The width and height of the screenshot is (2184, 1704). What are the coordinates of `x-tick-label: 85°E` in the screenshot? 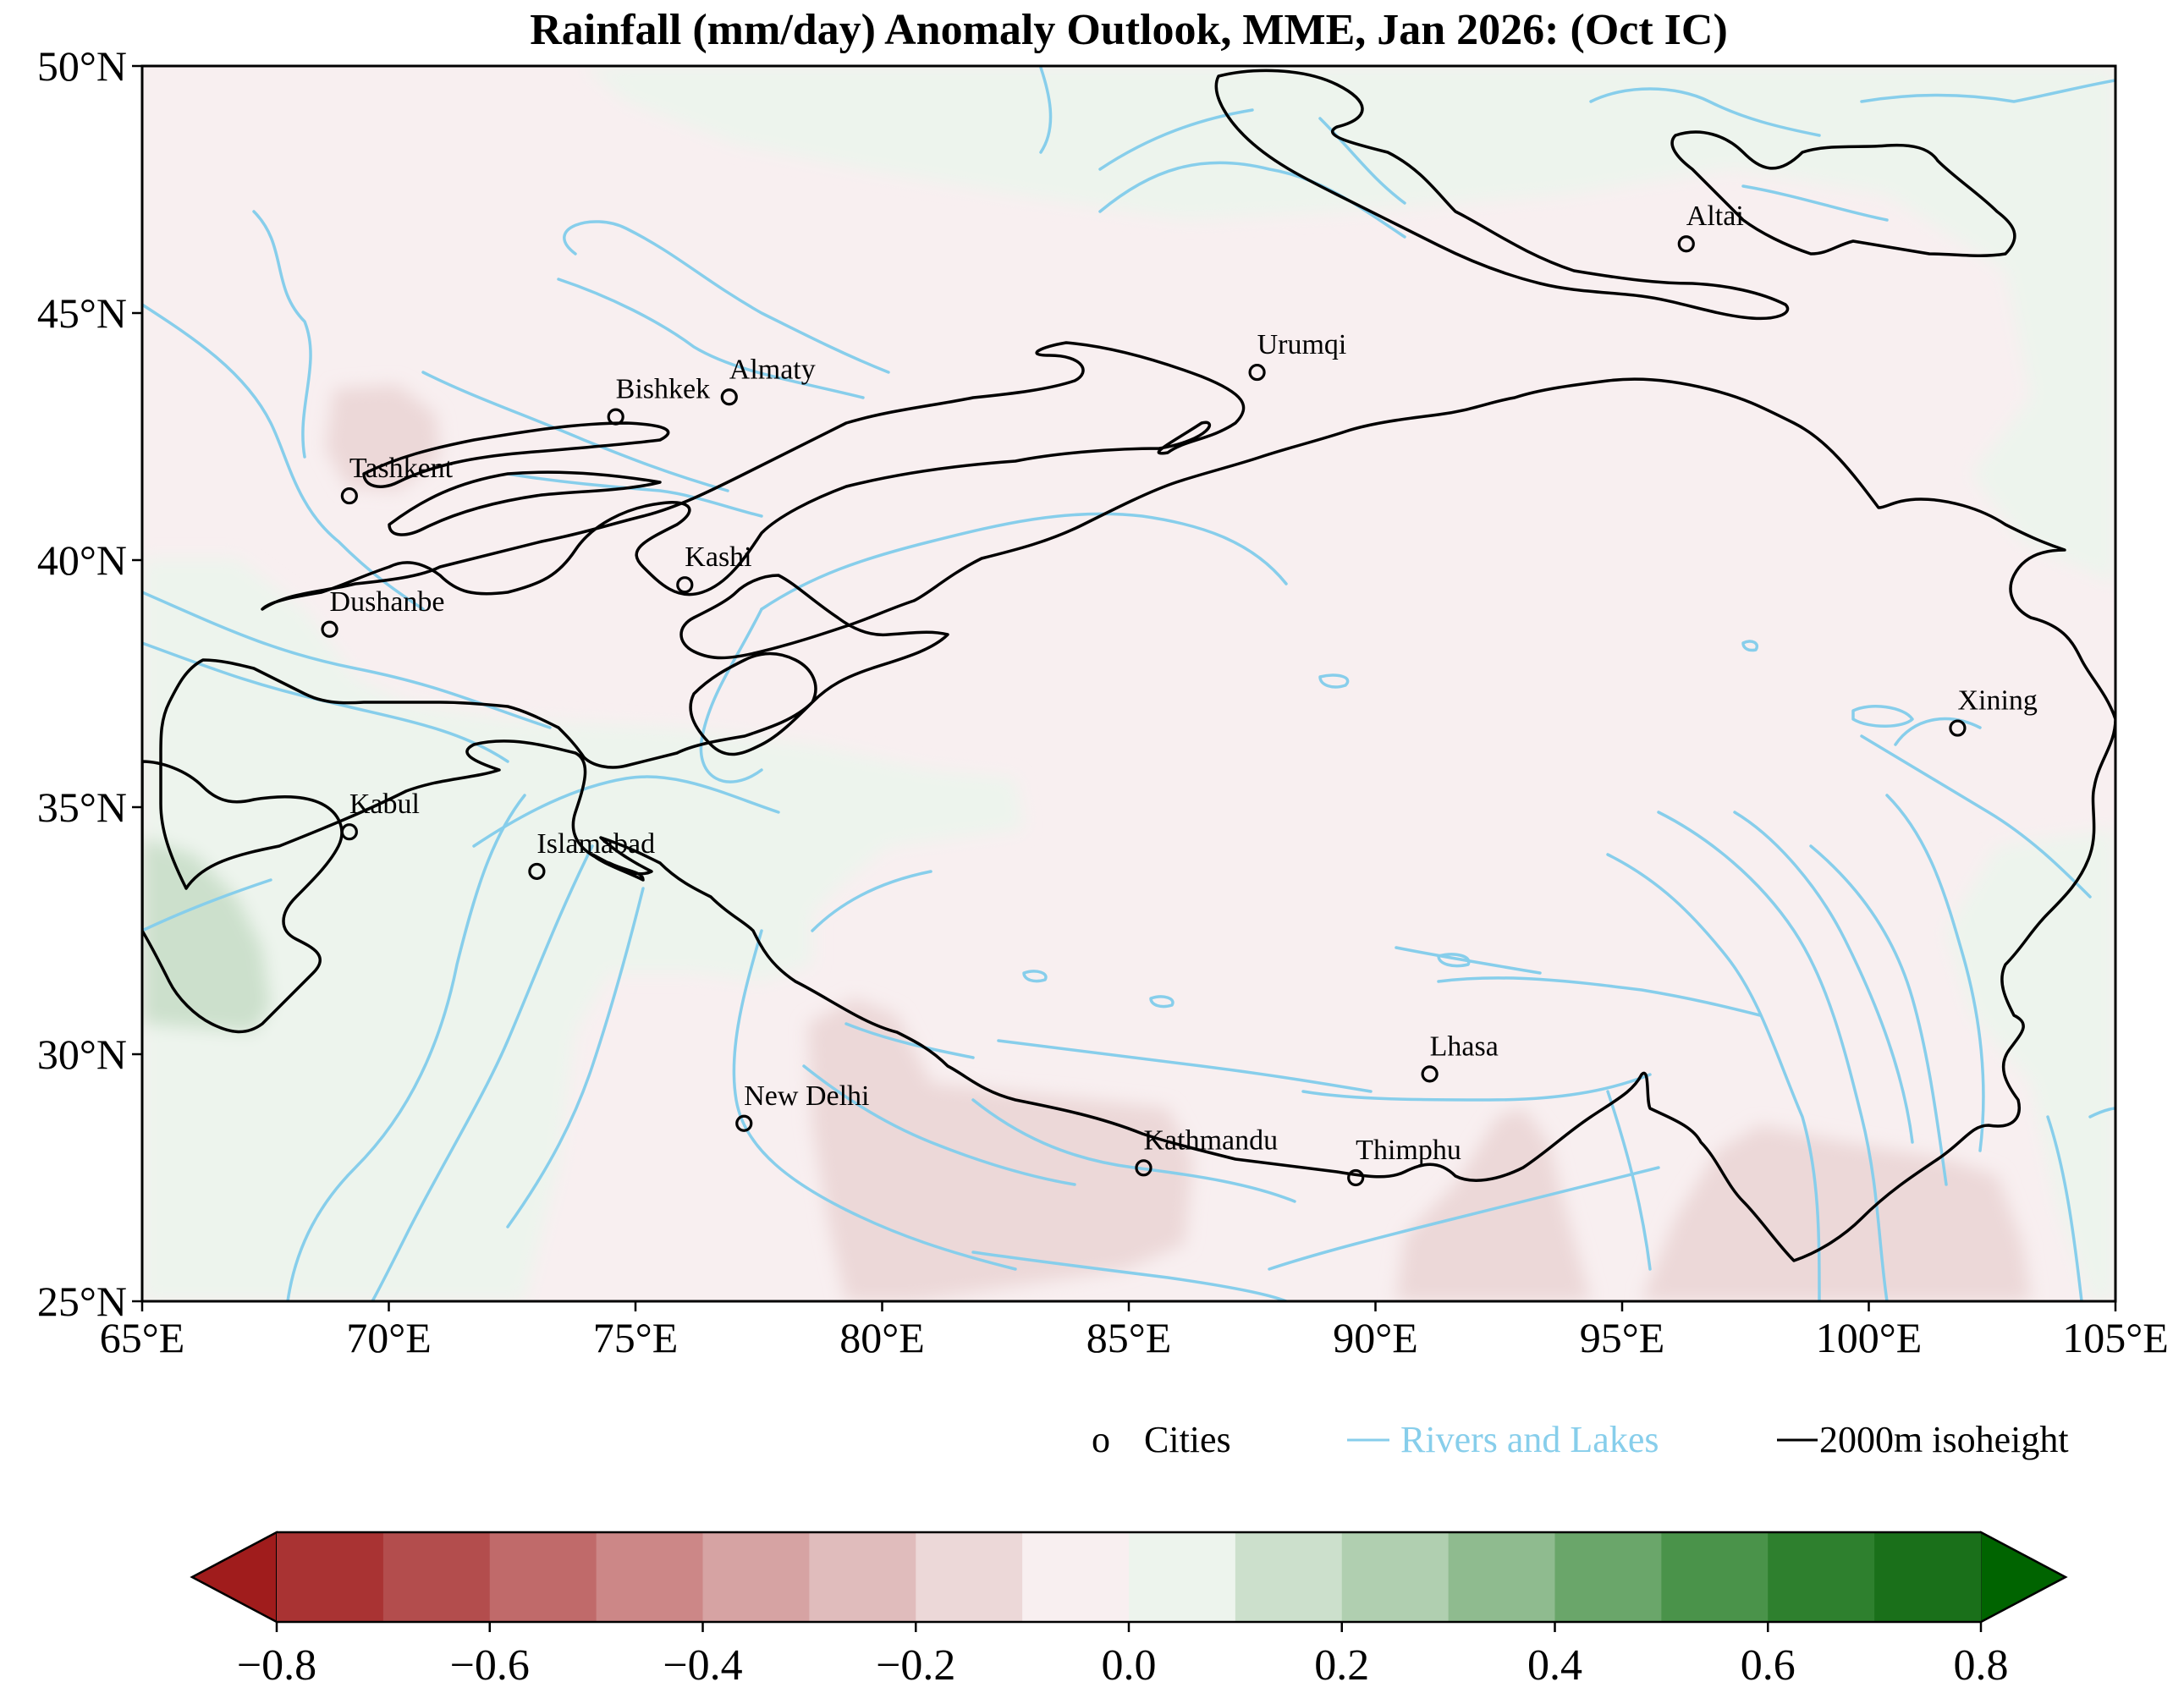 It's located at (1129, 1337).